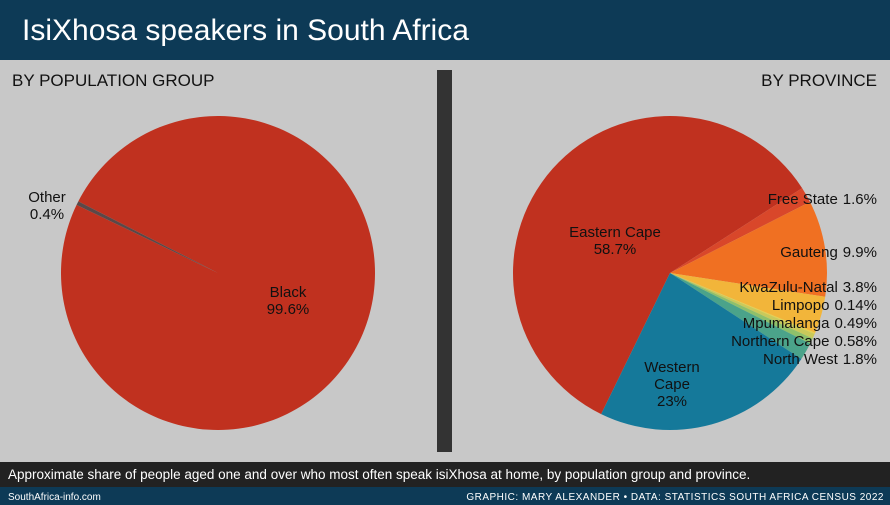  Describe the element at coordinates (860, 287) in the screenshot. I see `slice-value: 3.8%` at that location.